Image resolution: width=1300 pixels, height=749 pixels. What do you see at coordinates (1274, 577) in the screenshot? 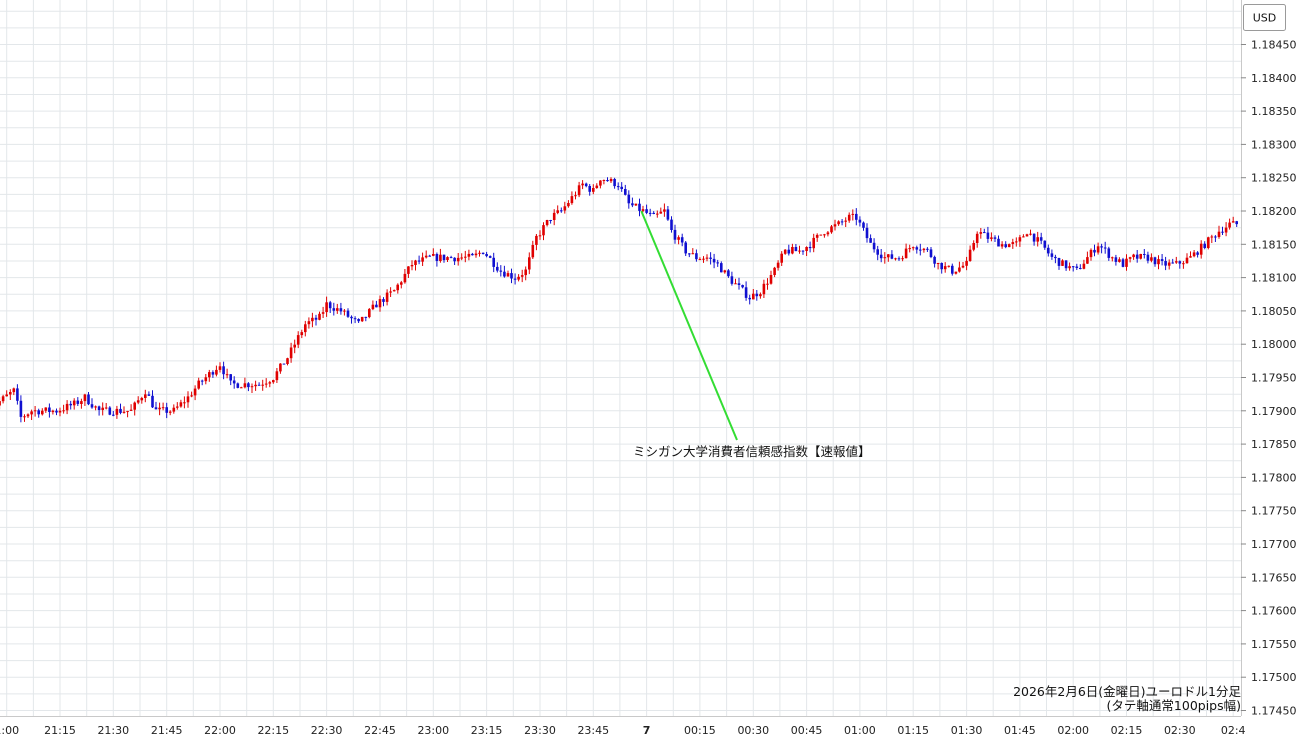
I see `price-tick-label: 1.17650` at bounding box center [1274, 577].